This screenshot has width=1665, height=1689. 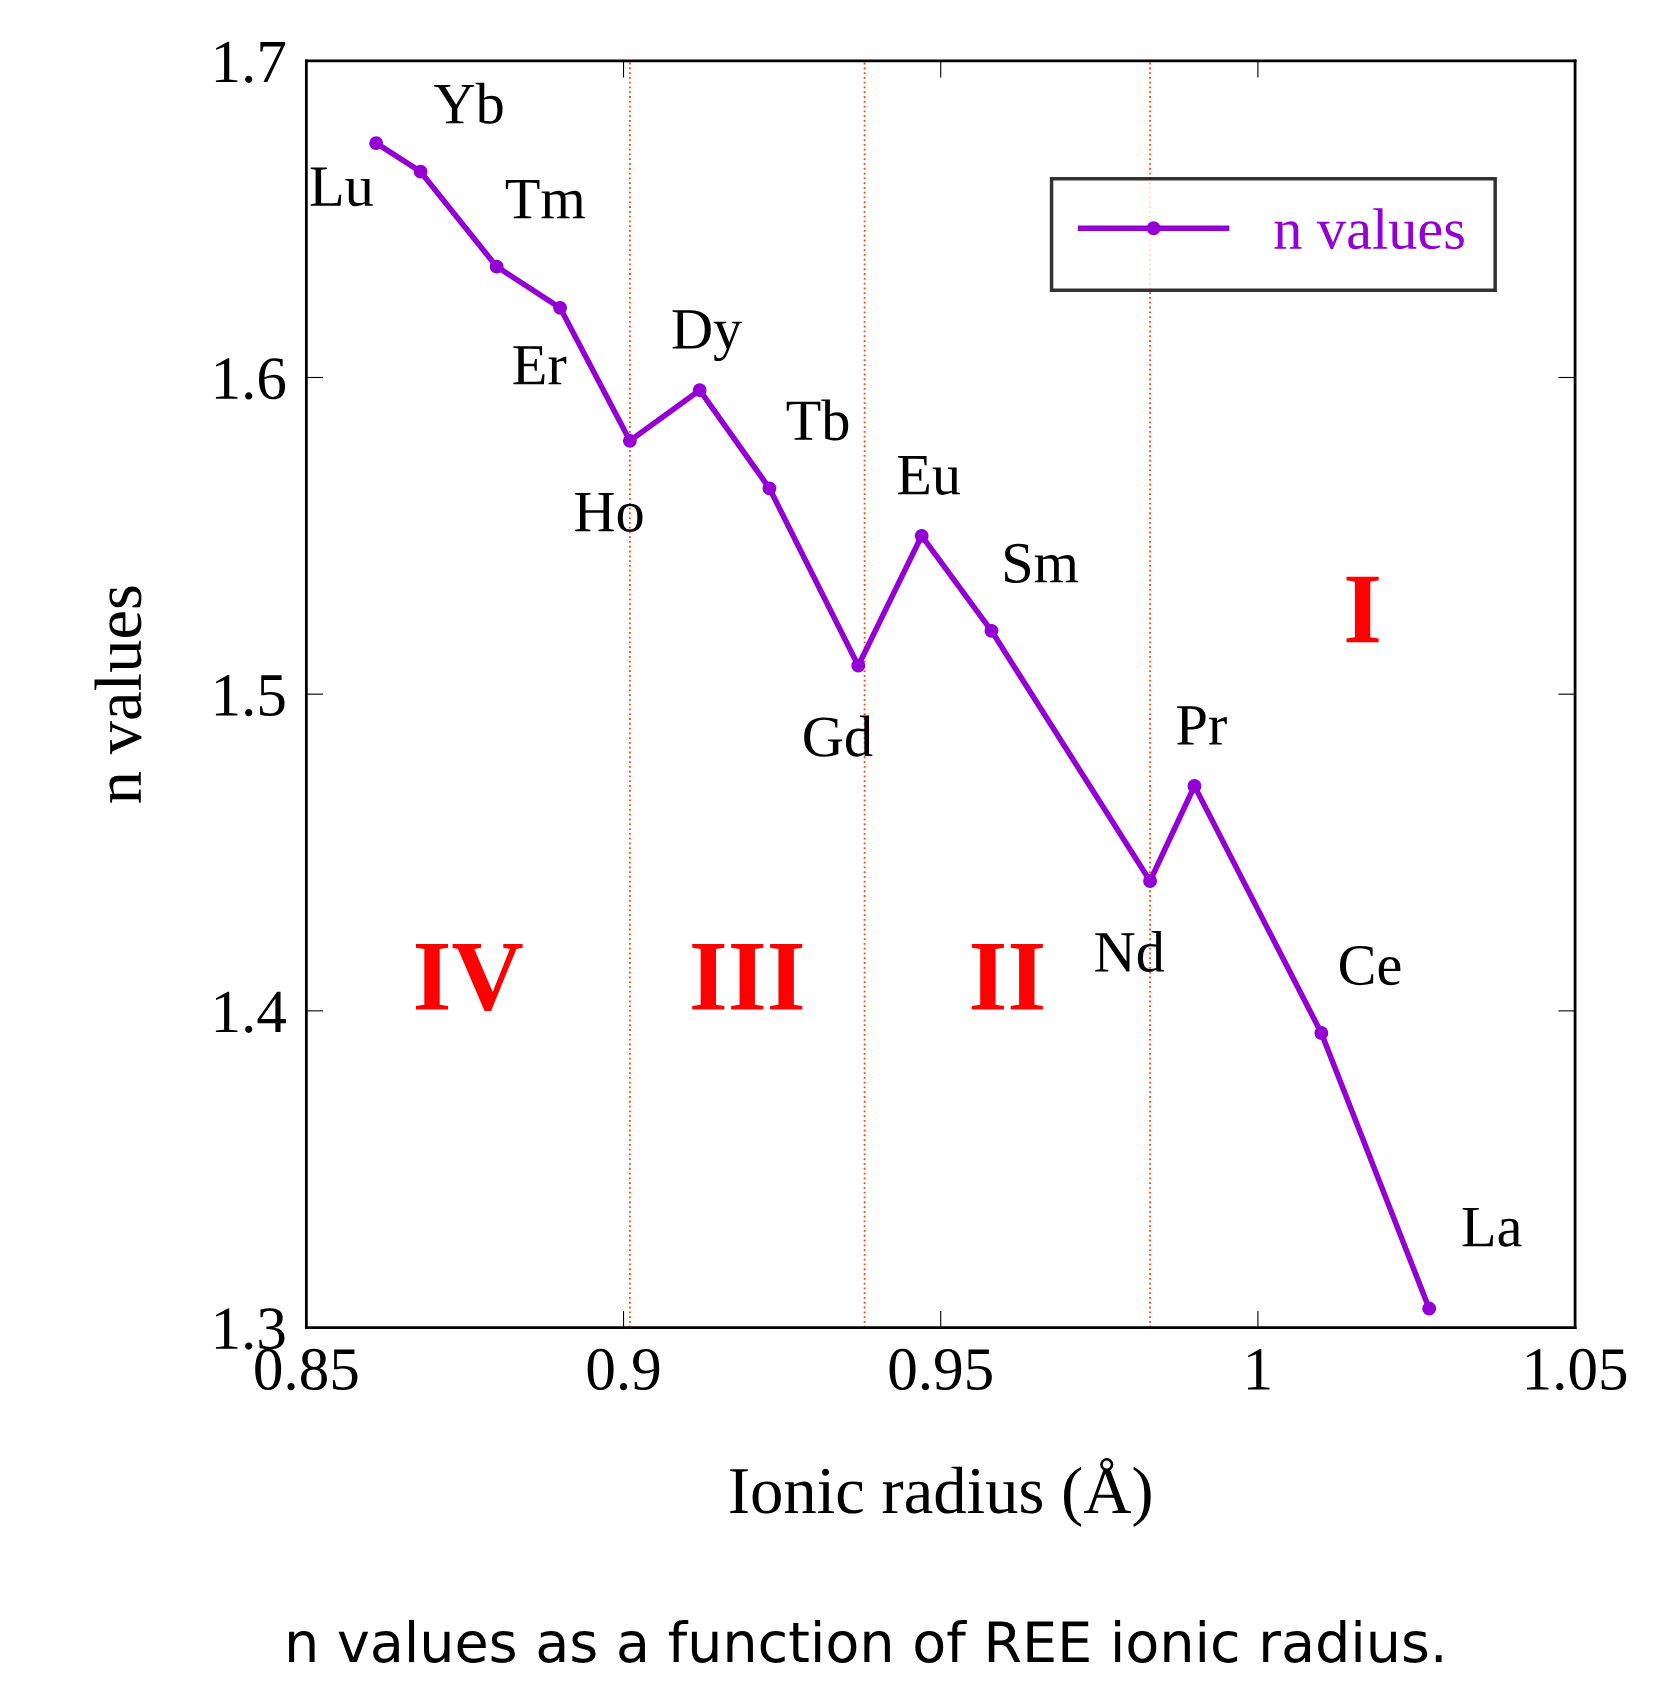 I want to click on x-tick-label: 1, so click(x=1259, y=1369).